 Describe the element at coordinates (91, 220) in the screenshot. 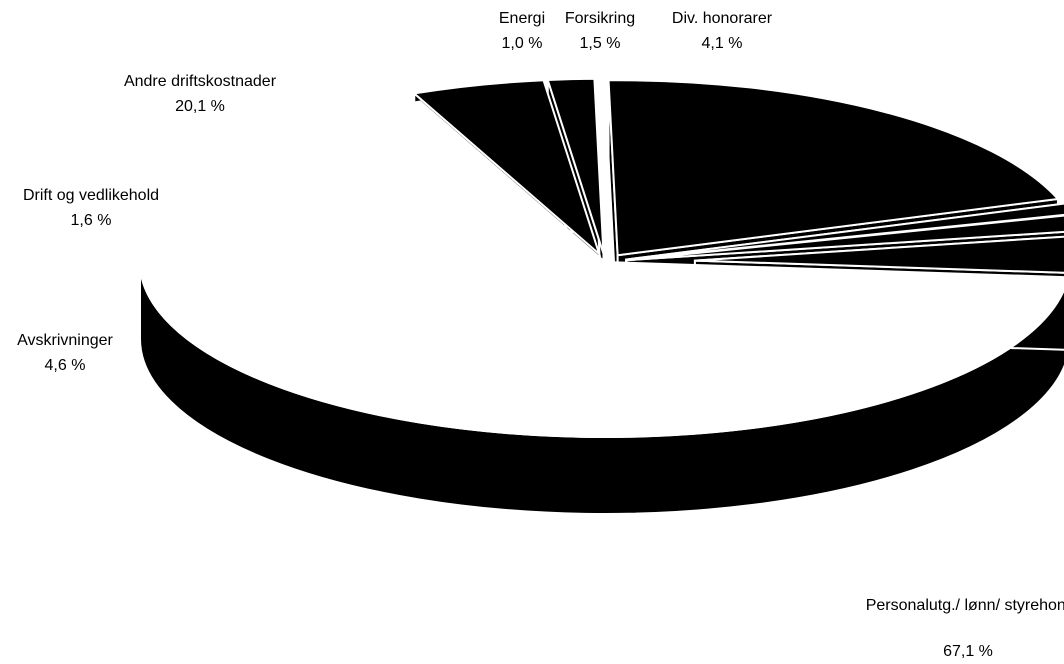

I see `slice-value-drift: 1,6 %` at that location.